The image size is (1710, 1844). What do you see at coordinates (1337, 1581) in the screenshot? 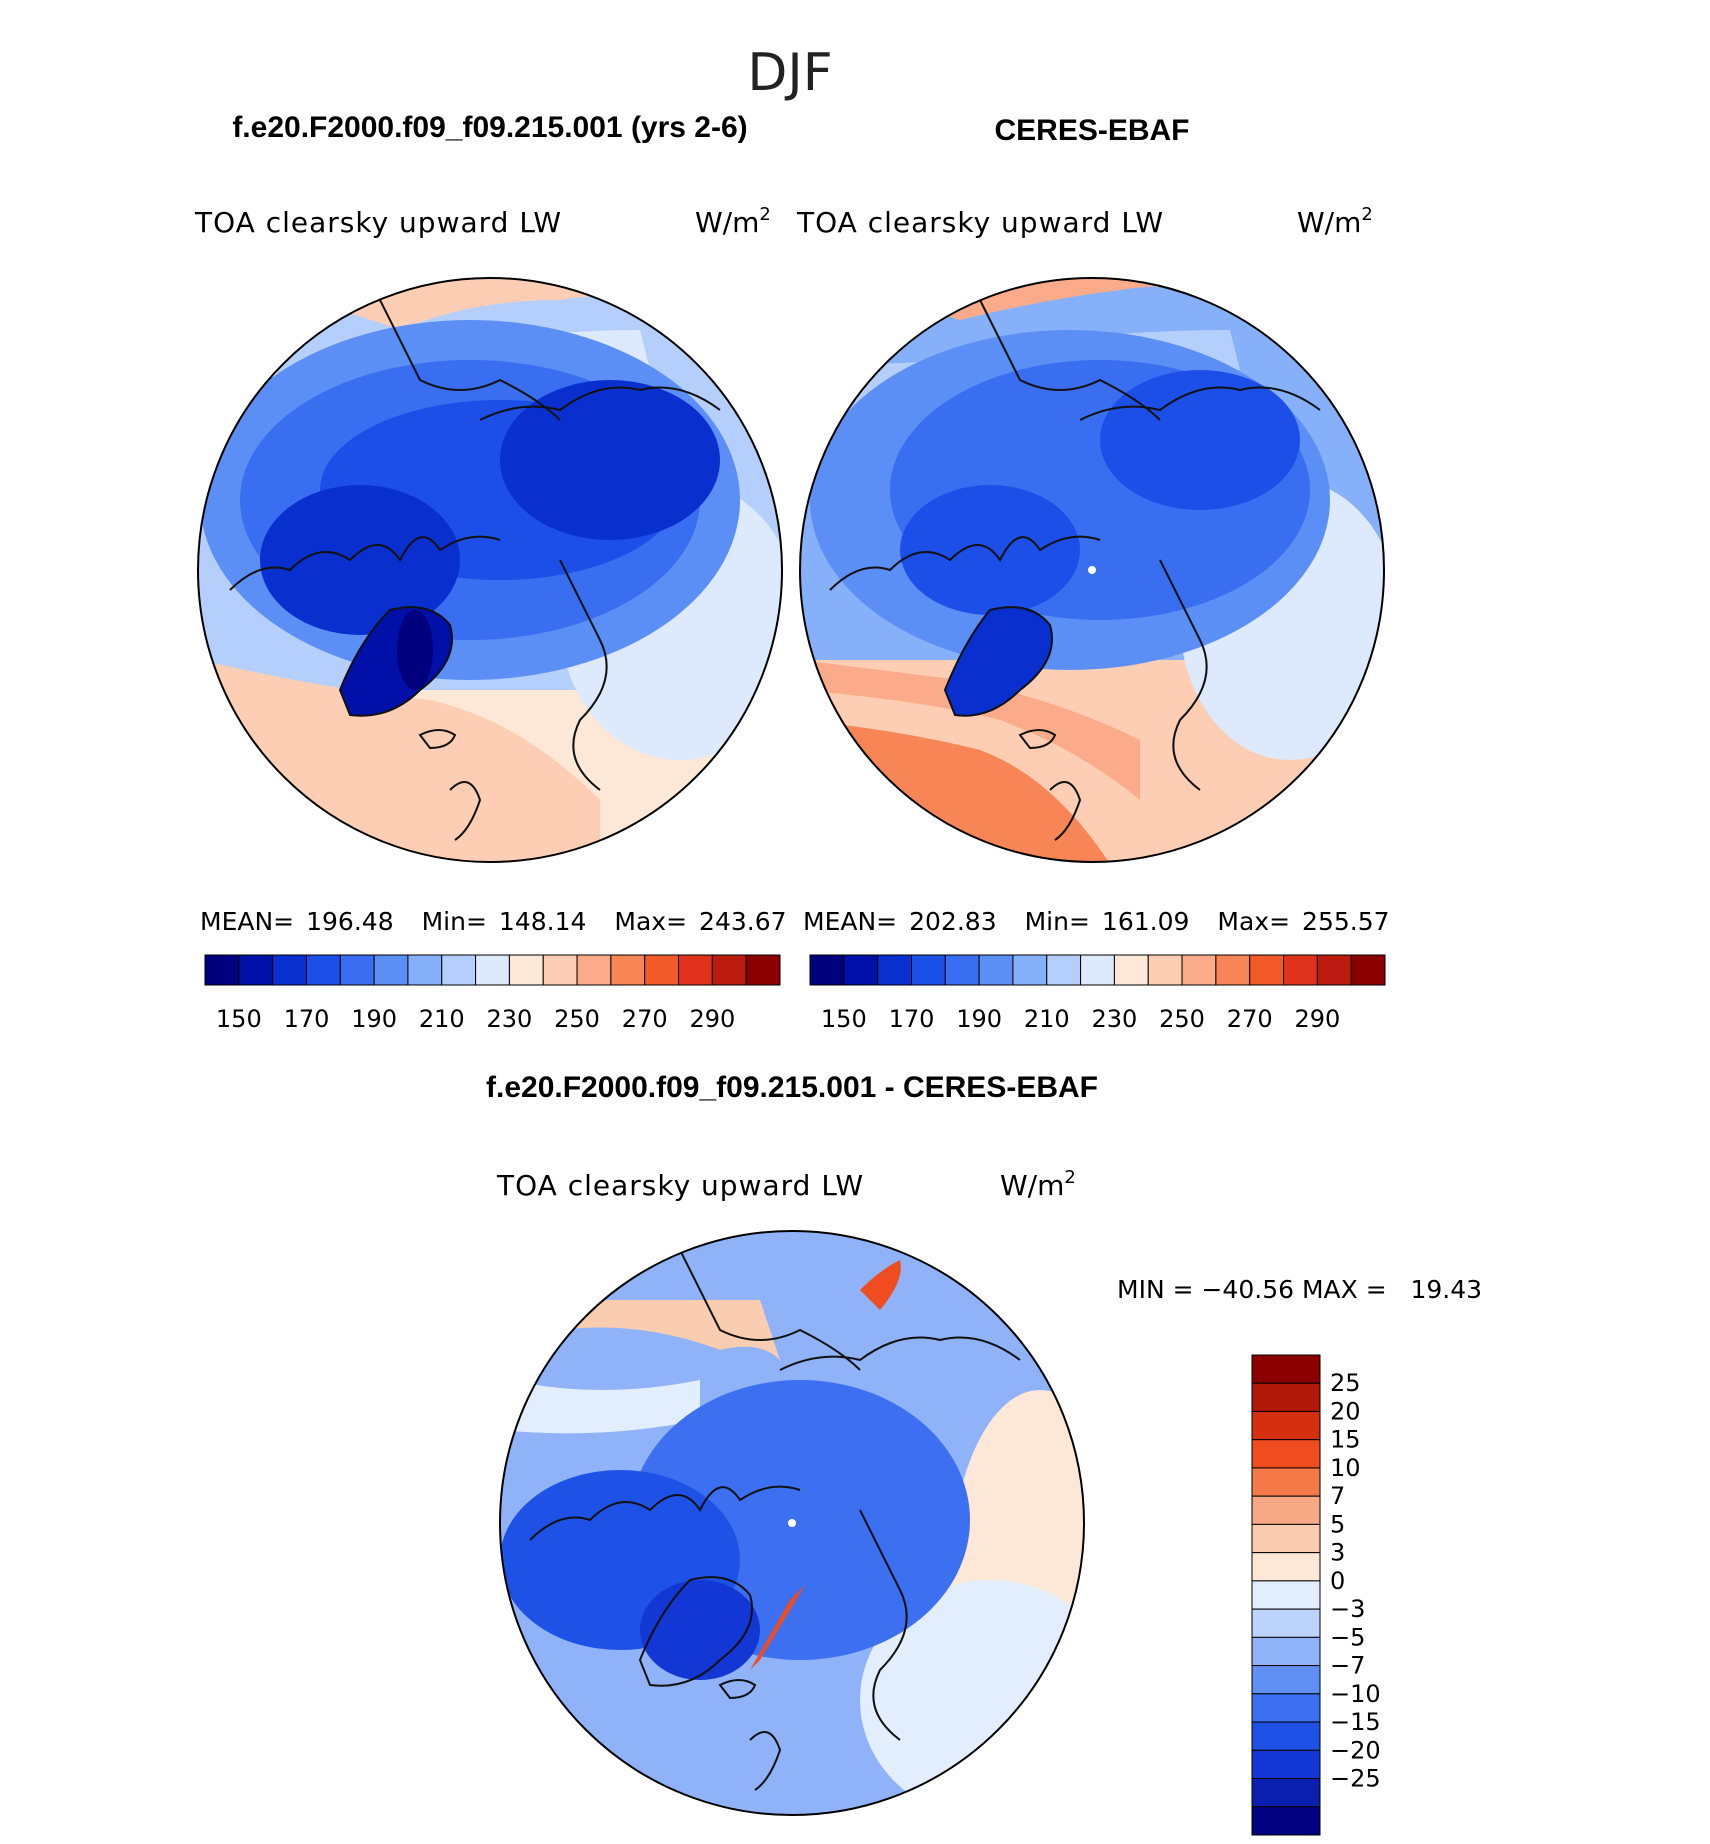
I see `diff-colorbar-tick-label: 0` at bounding box center [1337, 1581].